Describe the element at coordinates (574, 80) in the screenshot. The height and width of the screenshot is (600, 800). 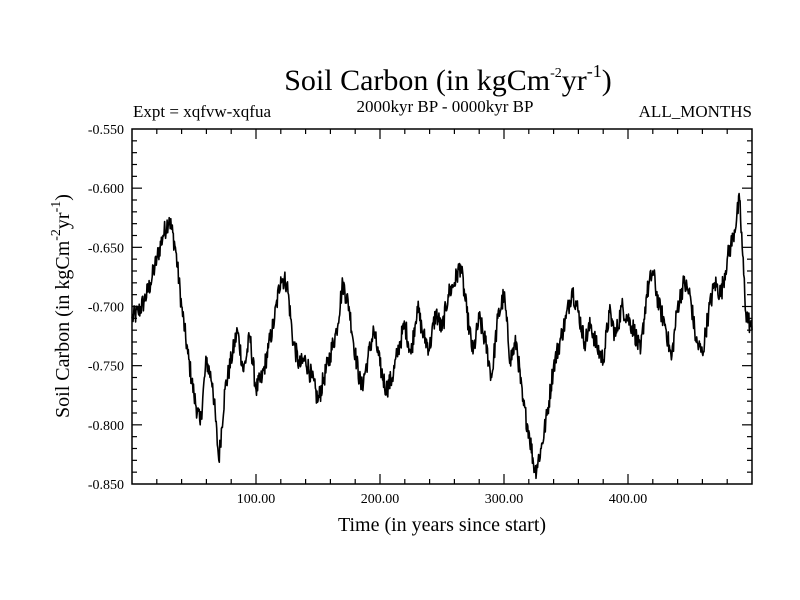
I see `title-mid: yr` at that location.